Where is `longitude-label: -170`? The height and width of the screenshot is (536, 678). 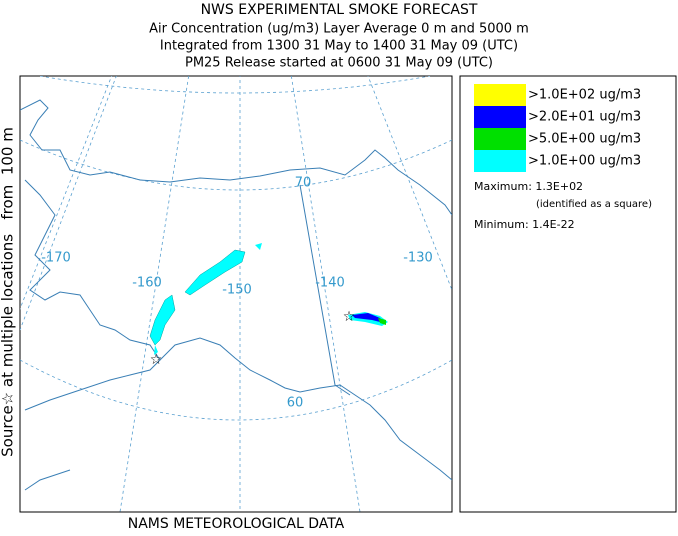 longitude-label: -170 is located at coordinates (56, 258).